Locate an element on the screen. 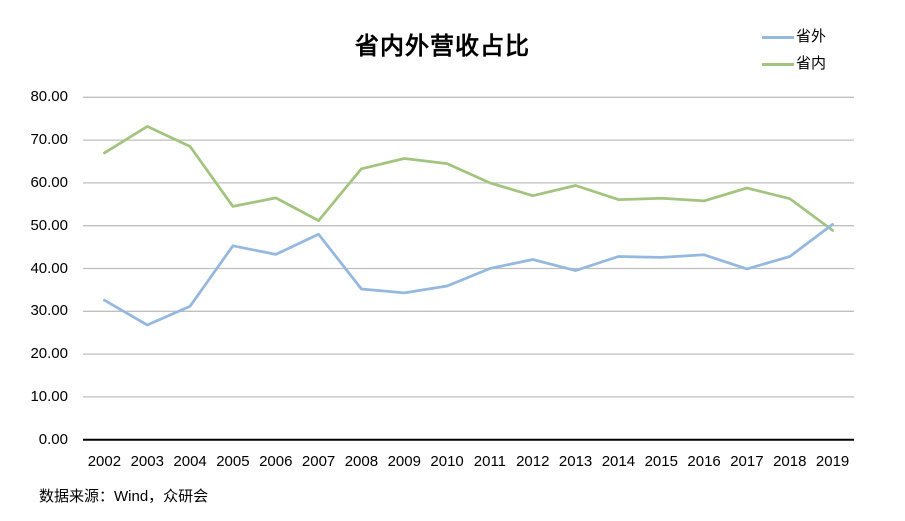 The image size is (905, 521). x-tick-label: 2014 is located at coordinates (618, 461).